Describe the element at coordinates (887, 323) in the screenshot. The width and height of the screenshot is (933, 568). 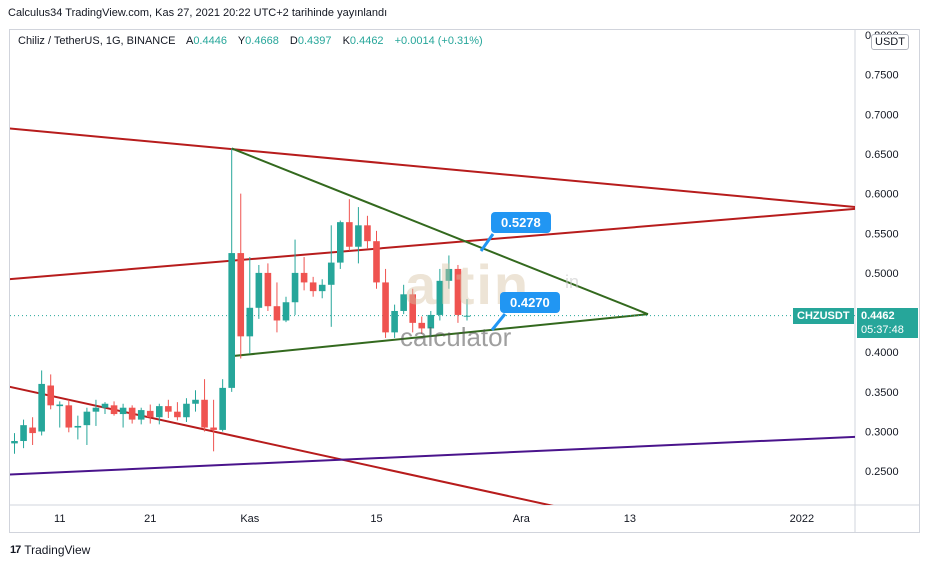
I see `last-price-tag: 0.4462 05:37:48` at that location.